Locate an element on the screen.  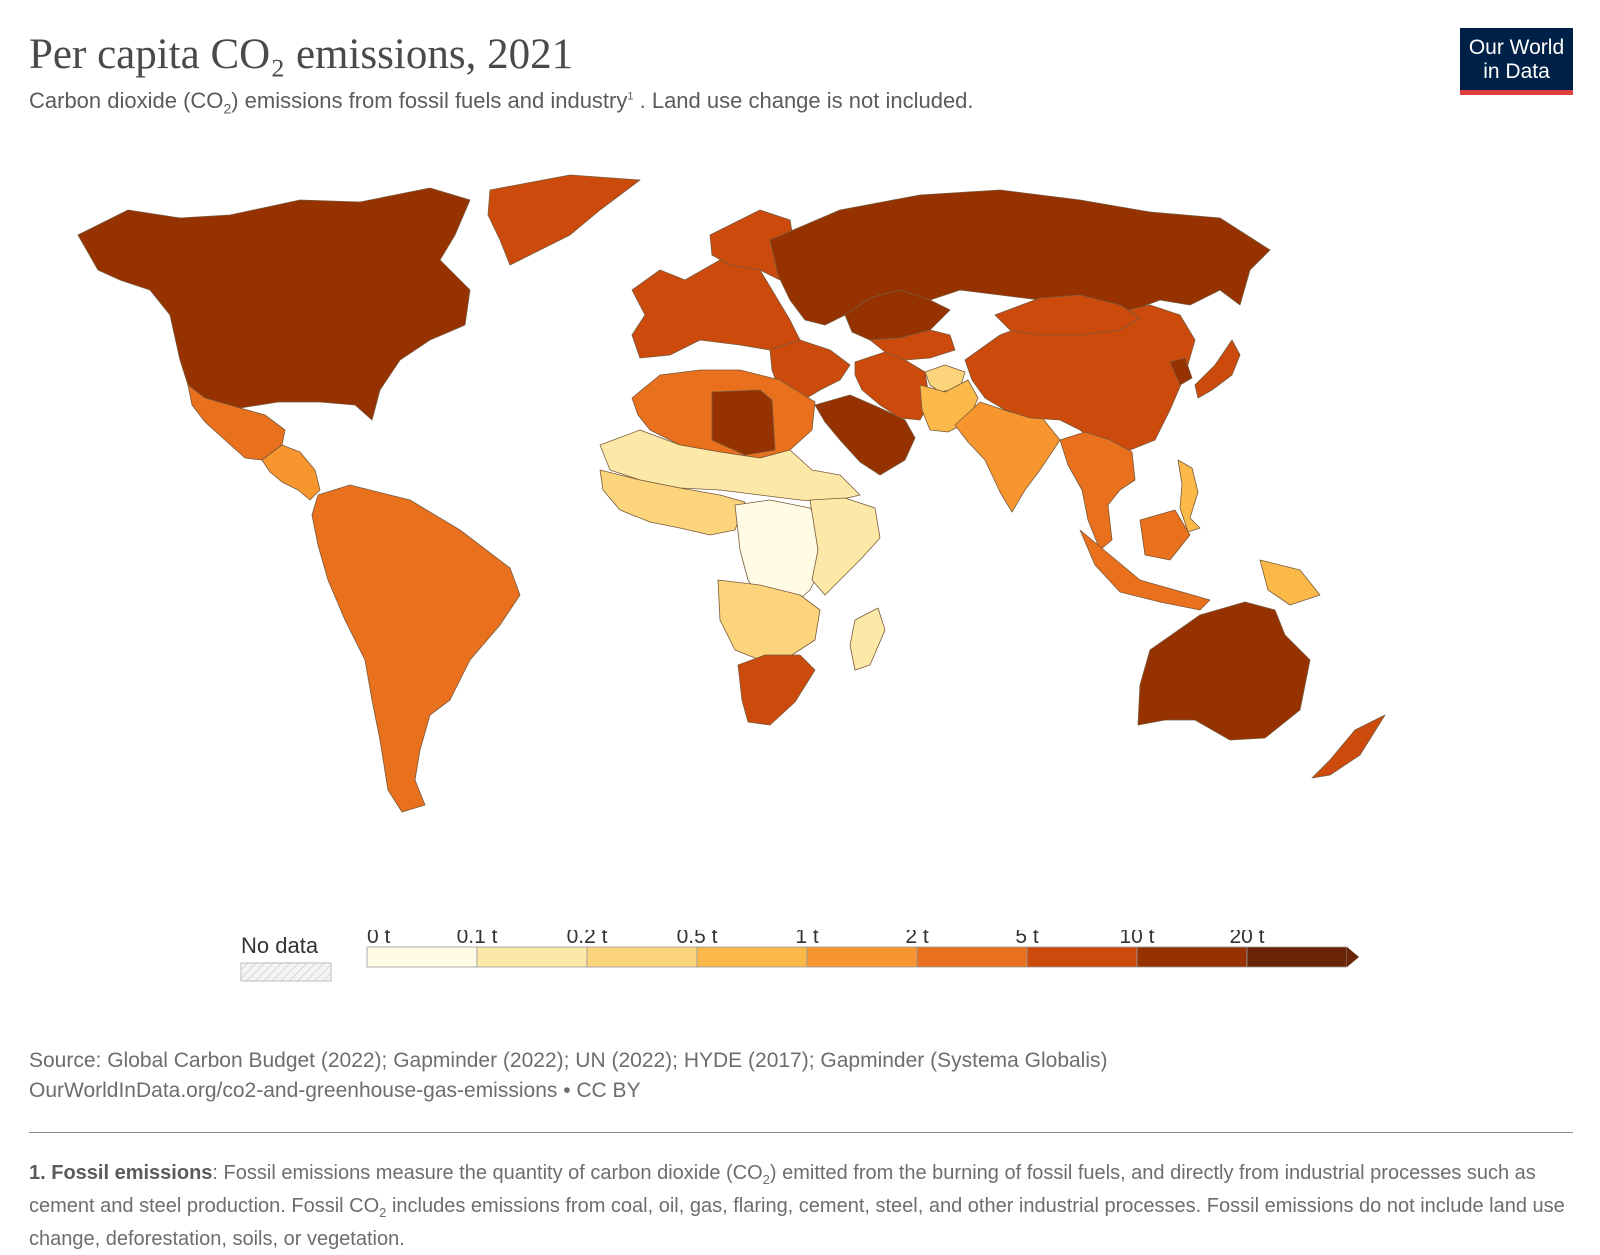
region-russia is located at coordinates (1020, 257).